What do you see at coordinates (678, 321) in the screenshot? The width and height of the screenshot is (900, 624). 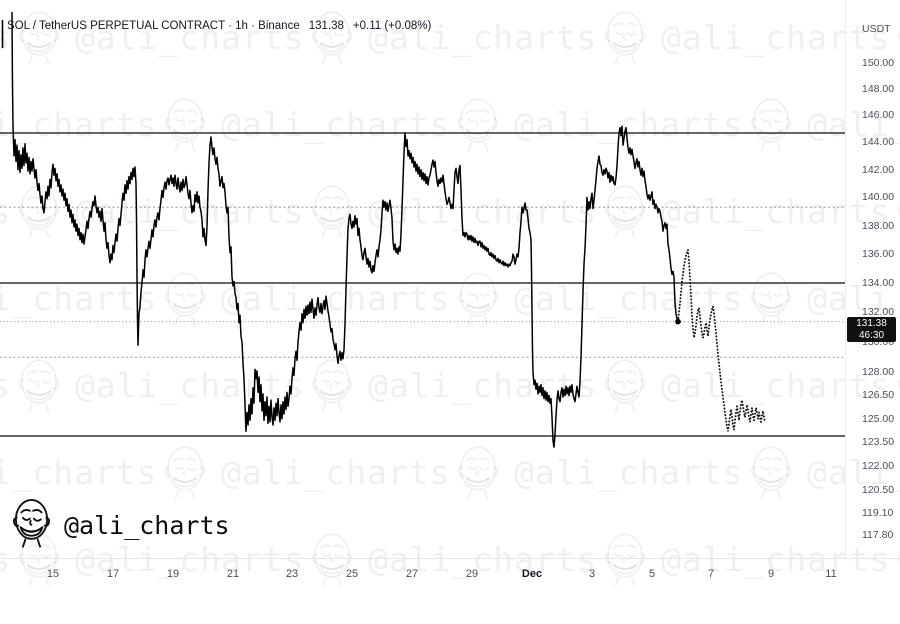 I see `last-price-dot` at bounding box center [678, 321].